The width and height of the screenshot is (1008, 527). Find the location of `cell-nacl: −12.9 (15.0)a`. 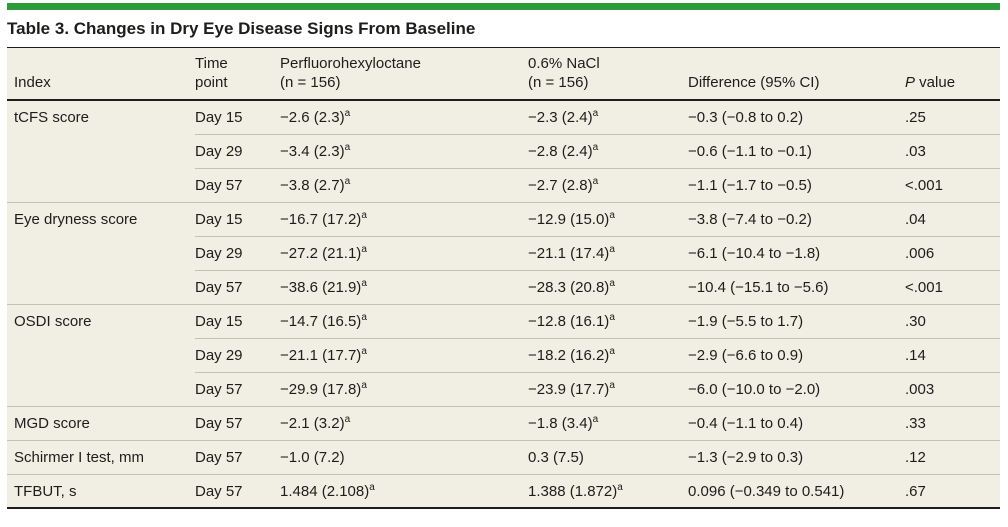

cell-nacl: −12.9 (15.0)a is located at coordinates (608, 219).